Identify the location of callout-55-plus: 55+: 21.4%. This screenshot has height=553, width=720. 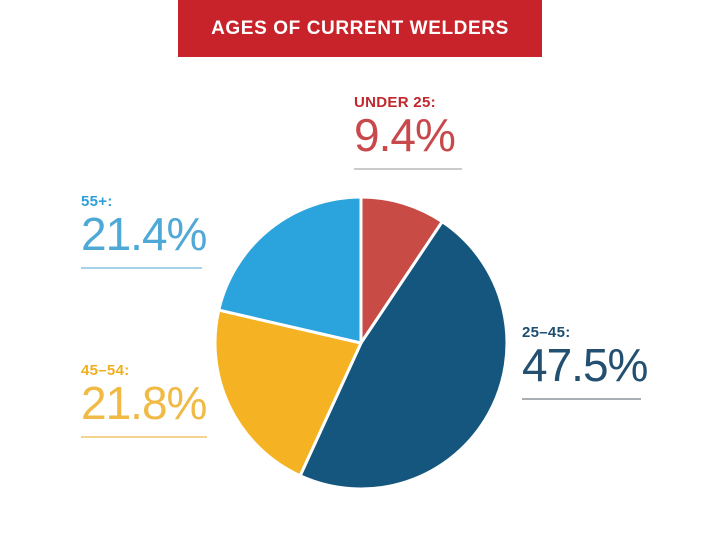
(144, 231).